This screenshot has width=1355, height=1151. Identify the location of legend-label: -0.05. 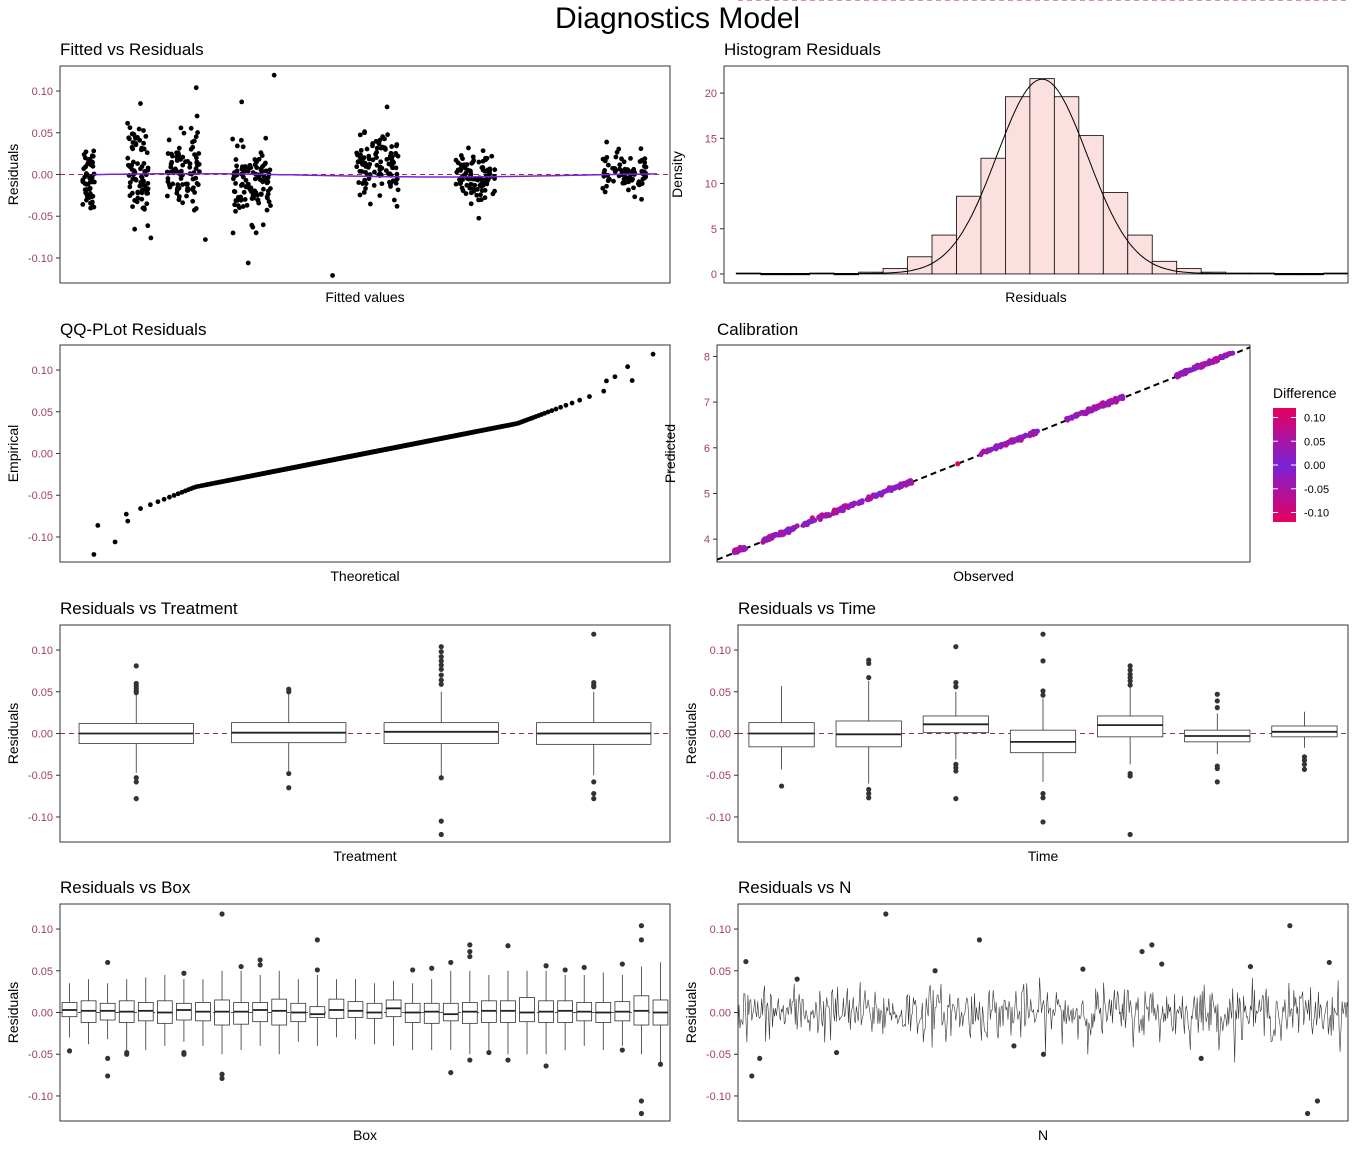
(1316, 490).